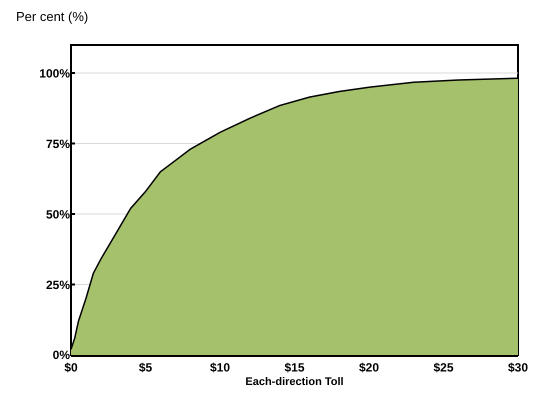  Describe the element at coordinates (145, 367) in the screenshot. I see `x-tick-label: $5` at that location.